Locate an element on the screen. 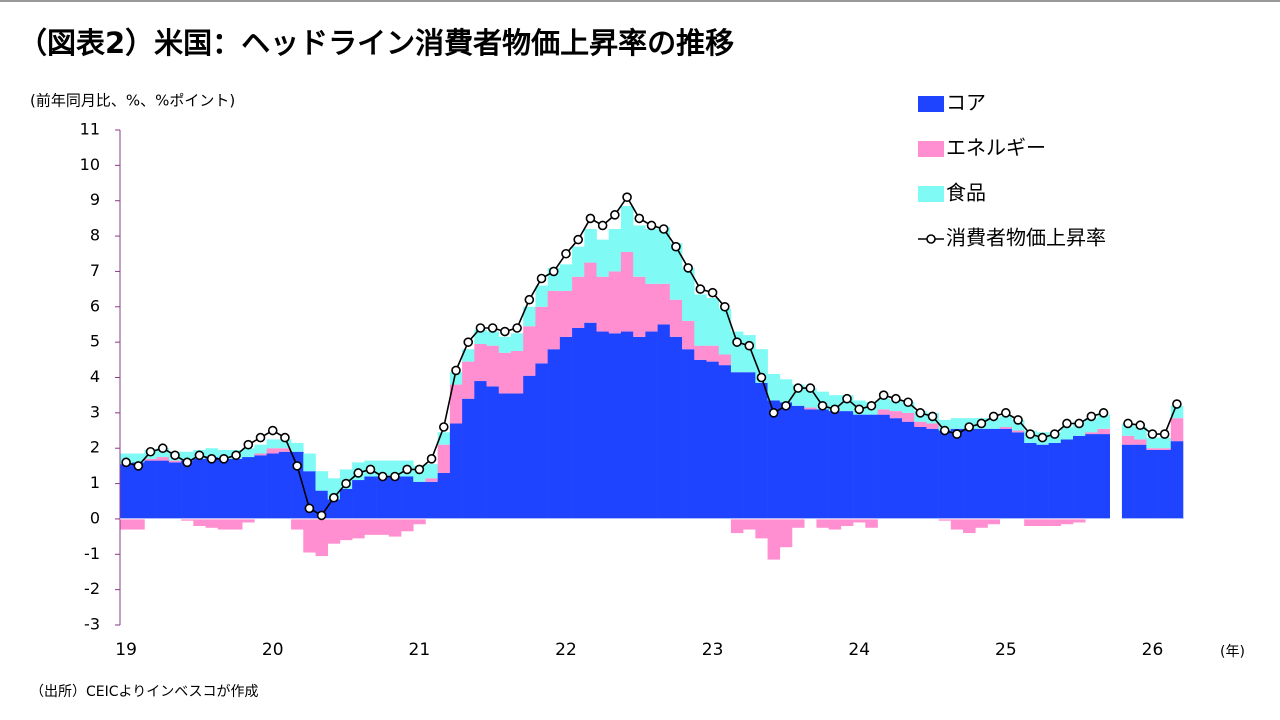 Image resolution: width=1280 pixels, height=720 pixels. legend-marker is located at coordinates (931, 239).